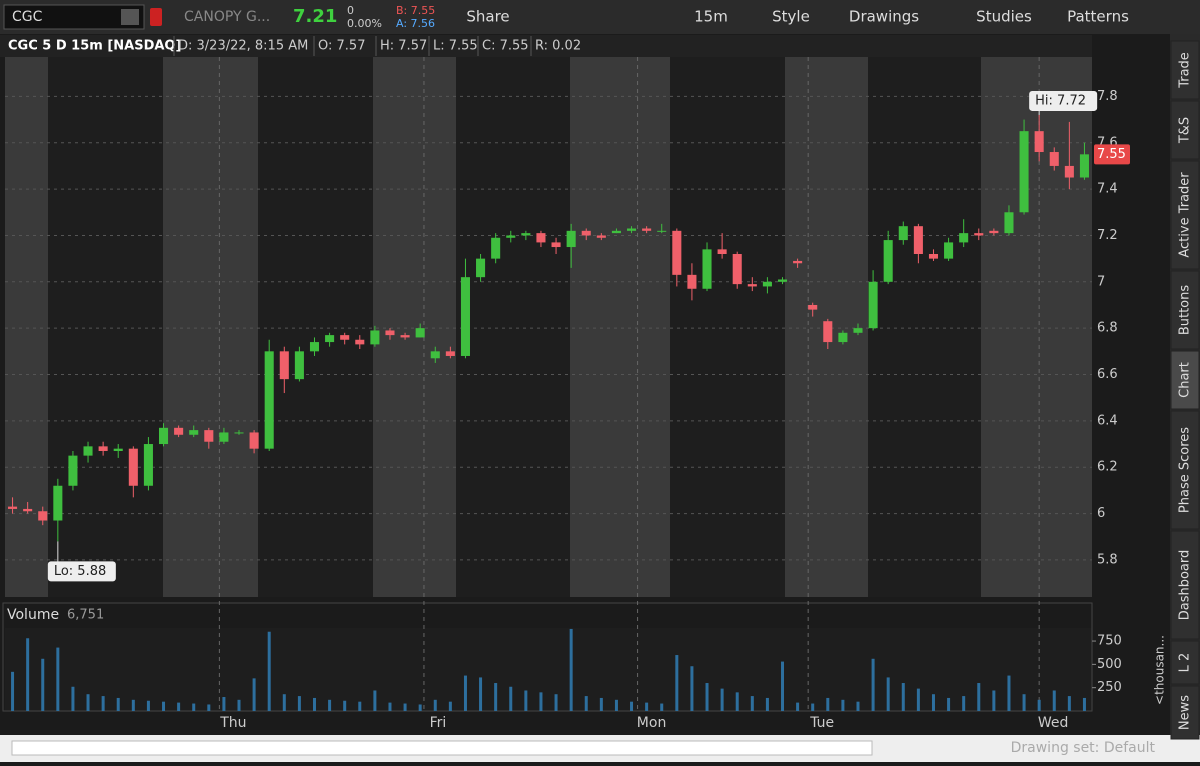 Image resolution: width=1200 pixels, height=766 pixels. Describe the element at coordinates (711, 17) in the screenshot. I see `toolbar-button-label: 15m` at that location.